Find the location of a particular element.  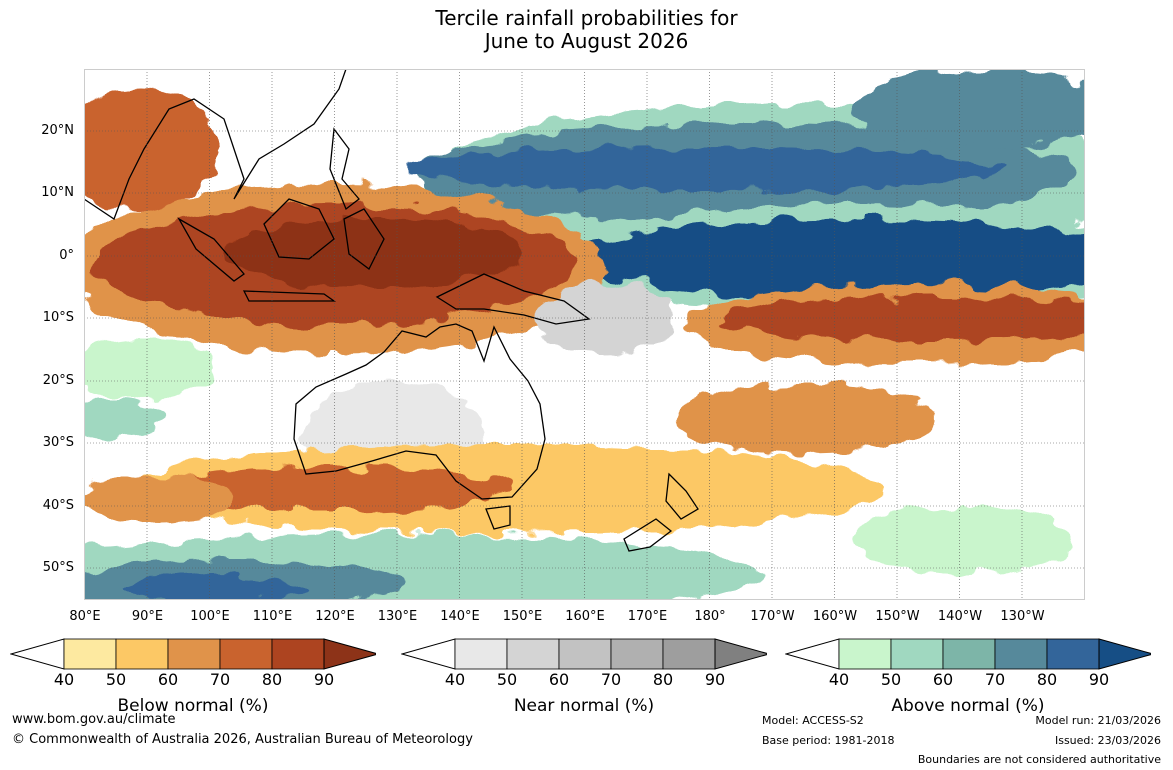

lon-label: 170°W is located at coordinates (772, 616).